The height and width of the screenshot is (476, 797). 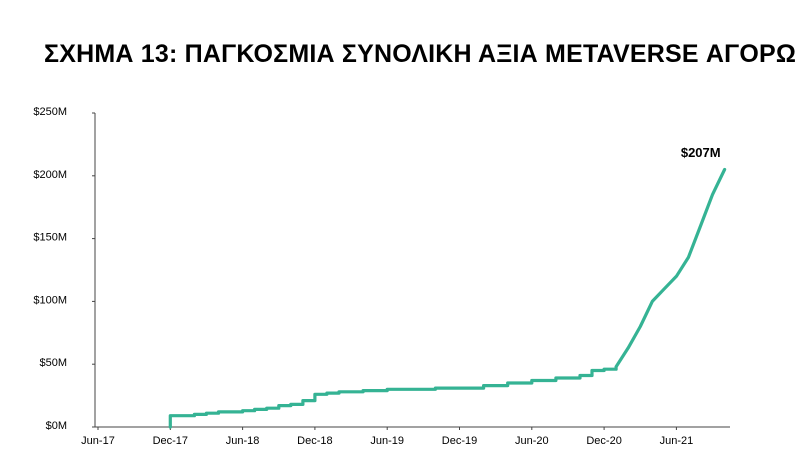 What do you see at coordinates (603, 441) in the screenshot?
I see `x-tick-label: Dec-20` at bounding box center [603, 441].